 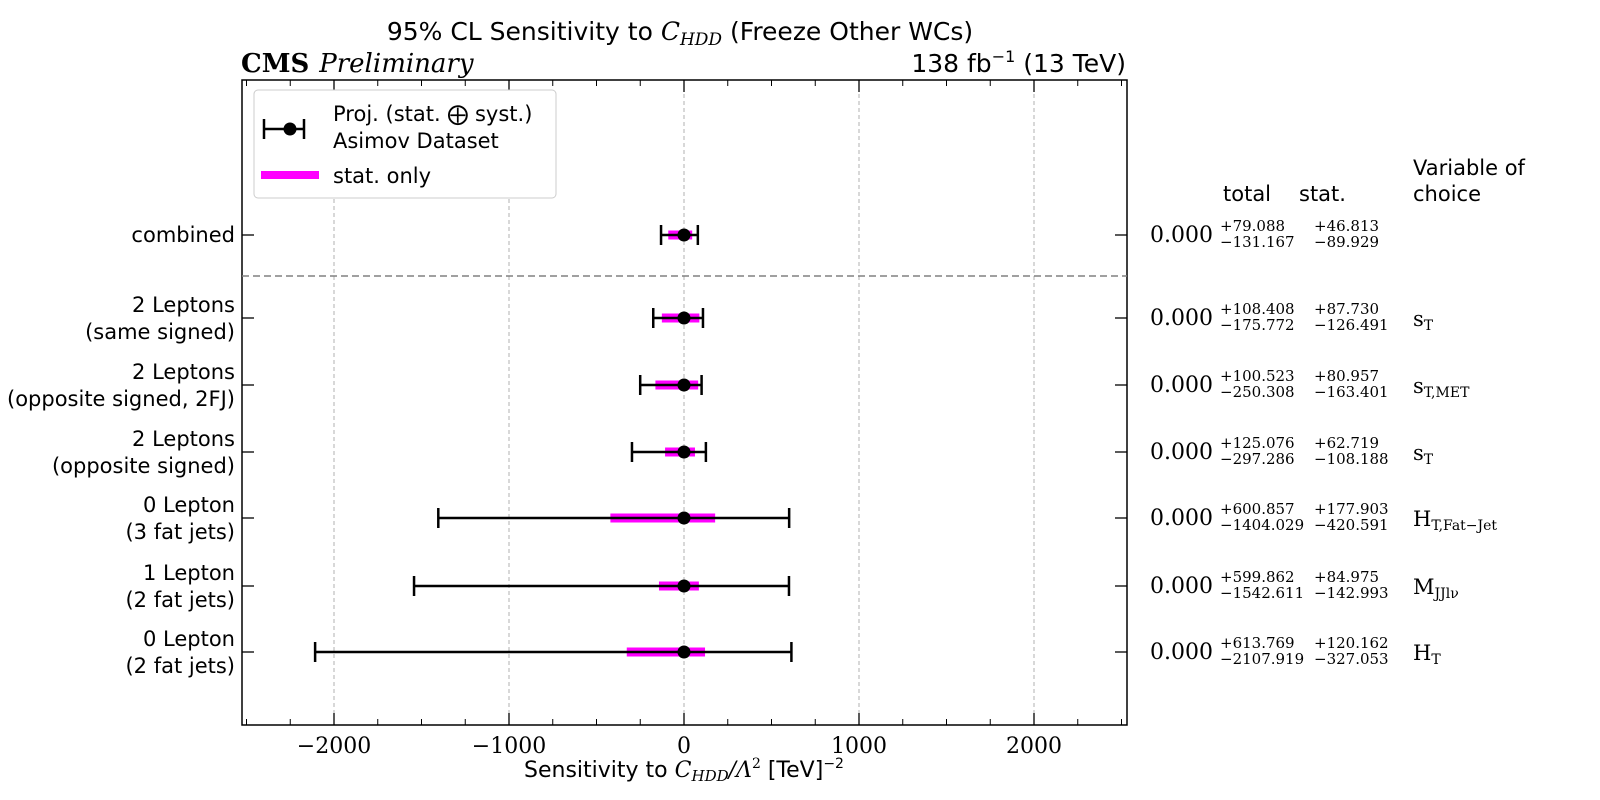 What do you see at coordinates (951, 63) in the screenshot?
I see `lumi-value: 138 fb` at bounding box center [951, 63].